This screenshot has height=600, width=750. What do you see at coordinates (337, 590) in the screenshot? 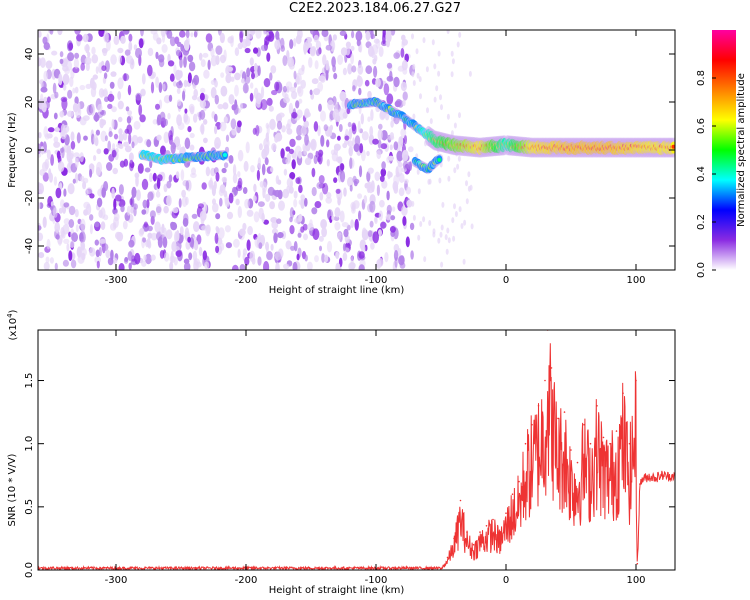
I see `x-axis-label: Height of straight line (km)` at bounding box center [337, 590].